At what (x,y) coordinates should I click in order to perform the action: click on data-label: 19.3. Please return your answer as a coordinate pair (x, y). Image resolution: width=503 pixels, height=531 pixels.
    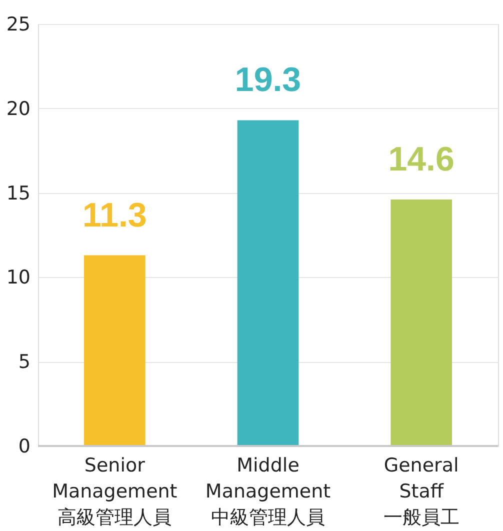
    Looking at the image, I should click on (268, 80).